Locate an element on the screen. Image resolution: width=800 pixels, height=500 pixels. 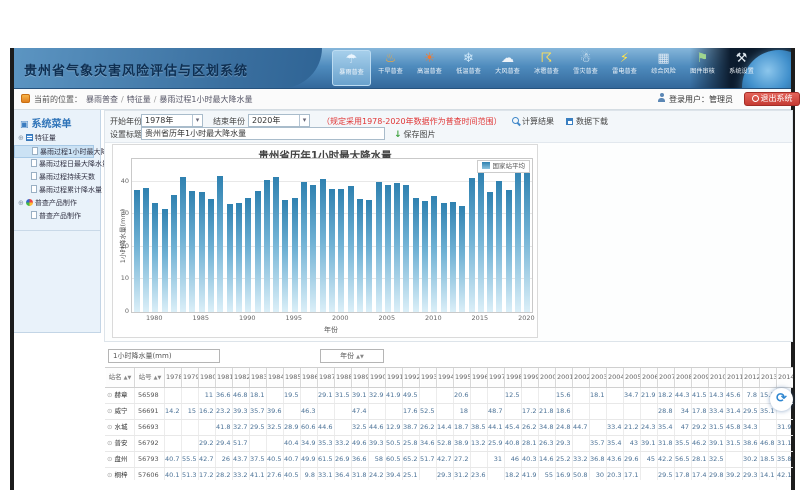
toolbar-item-hail: ☈ 冰雹普查 is located at coordinates (546, 68).